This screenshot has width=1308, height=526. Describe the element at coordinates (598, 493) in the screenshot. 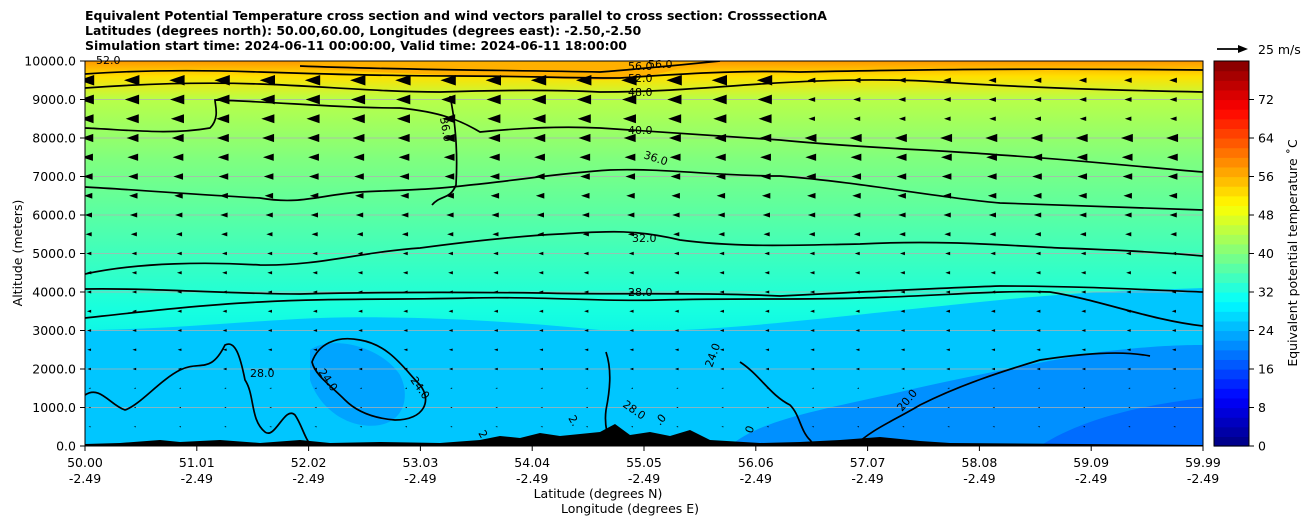

I see `x-axis-label: Latitude (degrees N)` at that location.